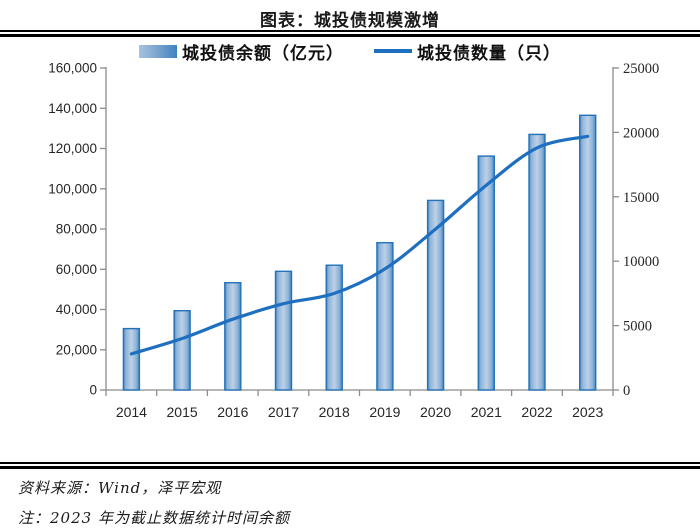  Describe the element at coordinates (435, 412) in the screenshot. I see `x-axis-category-label: 2020` at that location.